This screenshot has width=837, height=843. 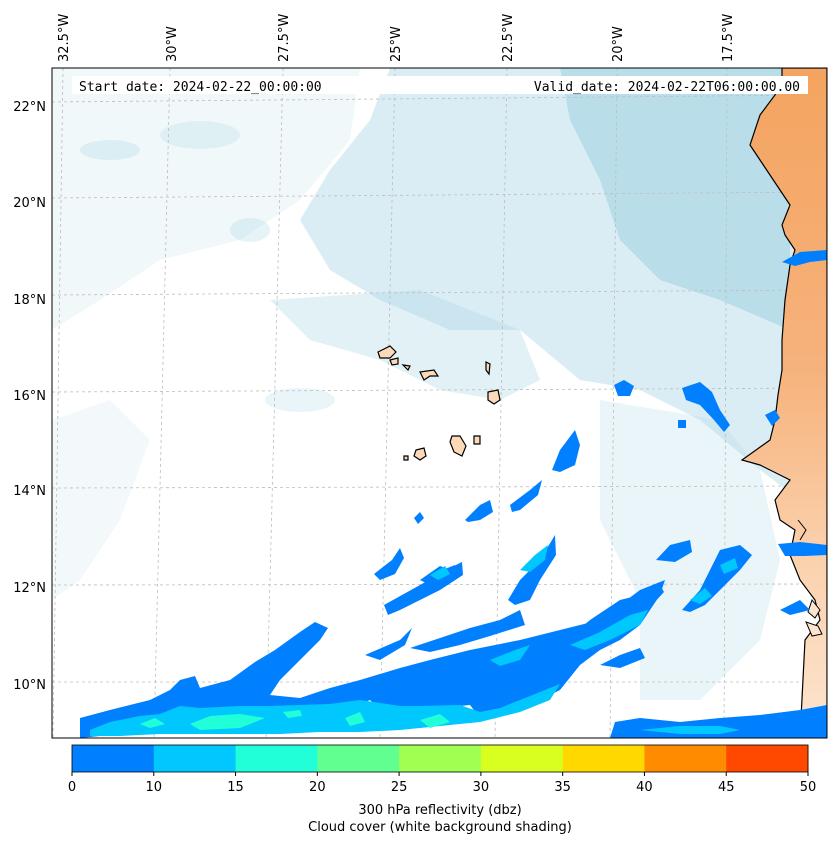 What do you see at coordinates (440, 85) in the screenshot?
I see `header-band` at bounding box center [440, 85].